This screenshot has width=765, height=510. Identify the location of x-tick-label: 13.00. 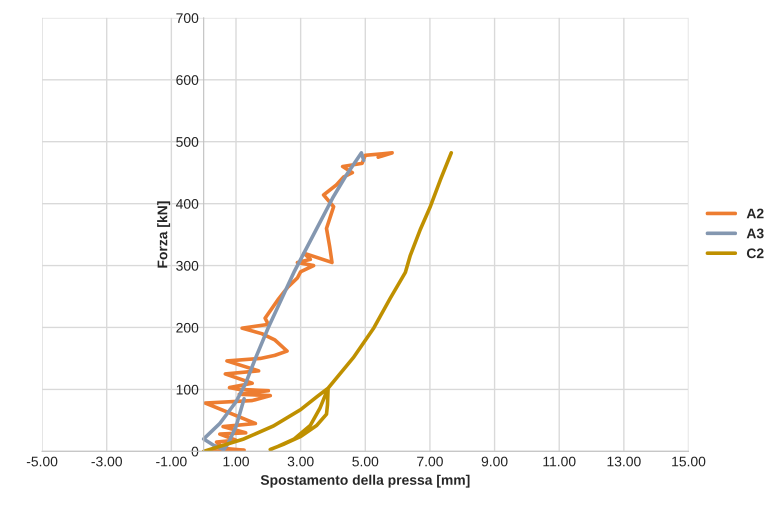
(624, 461).